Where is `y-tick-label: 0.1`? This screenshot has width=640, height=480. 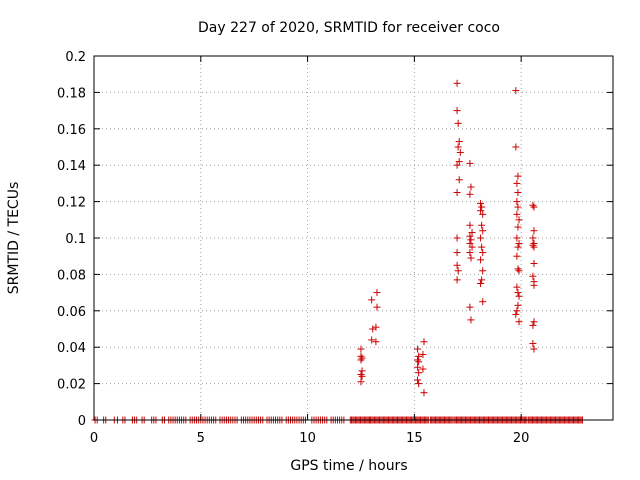
y-tick-label: 0.1 is located at coordinates (75, 239).